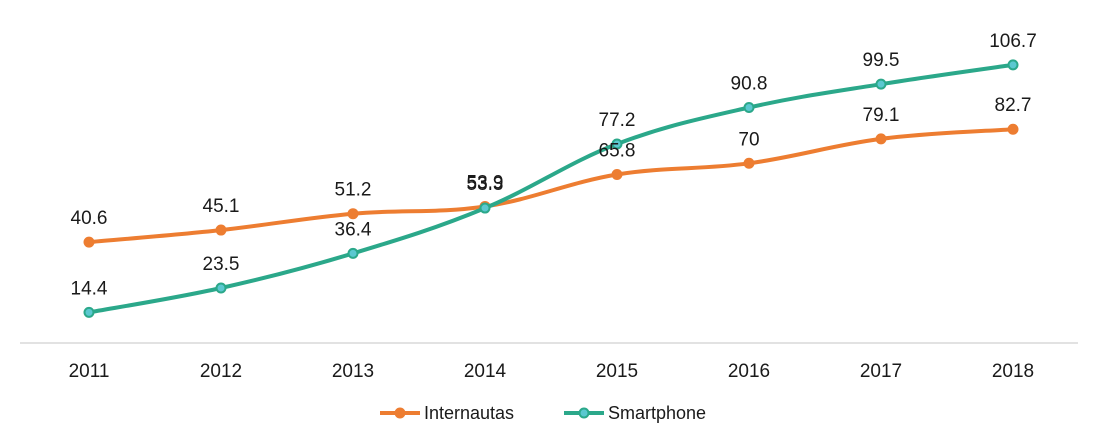  I want to click on x-tick-2017: 2017, so click(881, 371).